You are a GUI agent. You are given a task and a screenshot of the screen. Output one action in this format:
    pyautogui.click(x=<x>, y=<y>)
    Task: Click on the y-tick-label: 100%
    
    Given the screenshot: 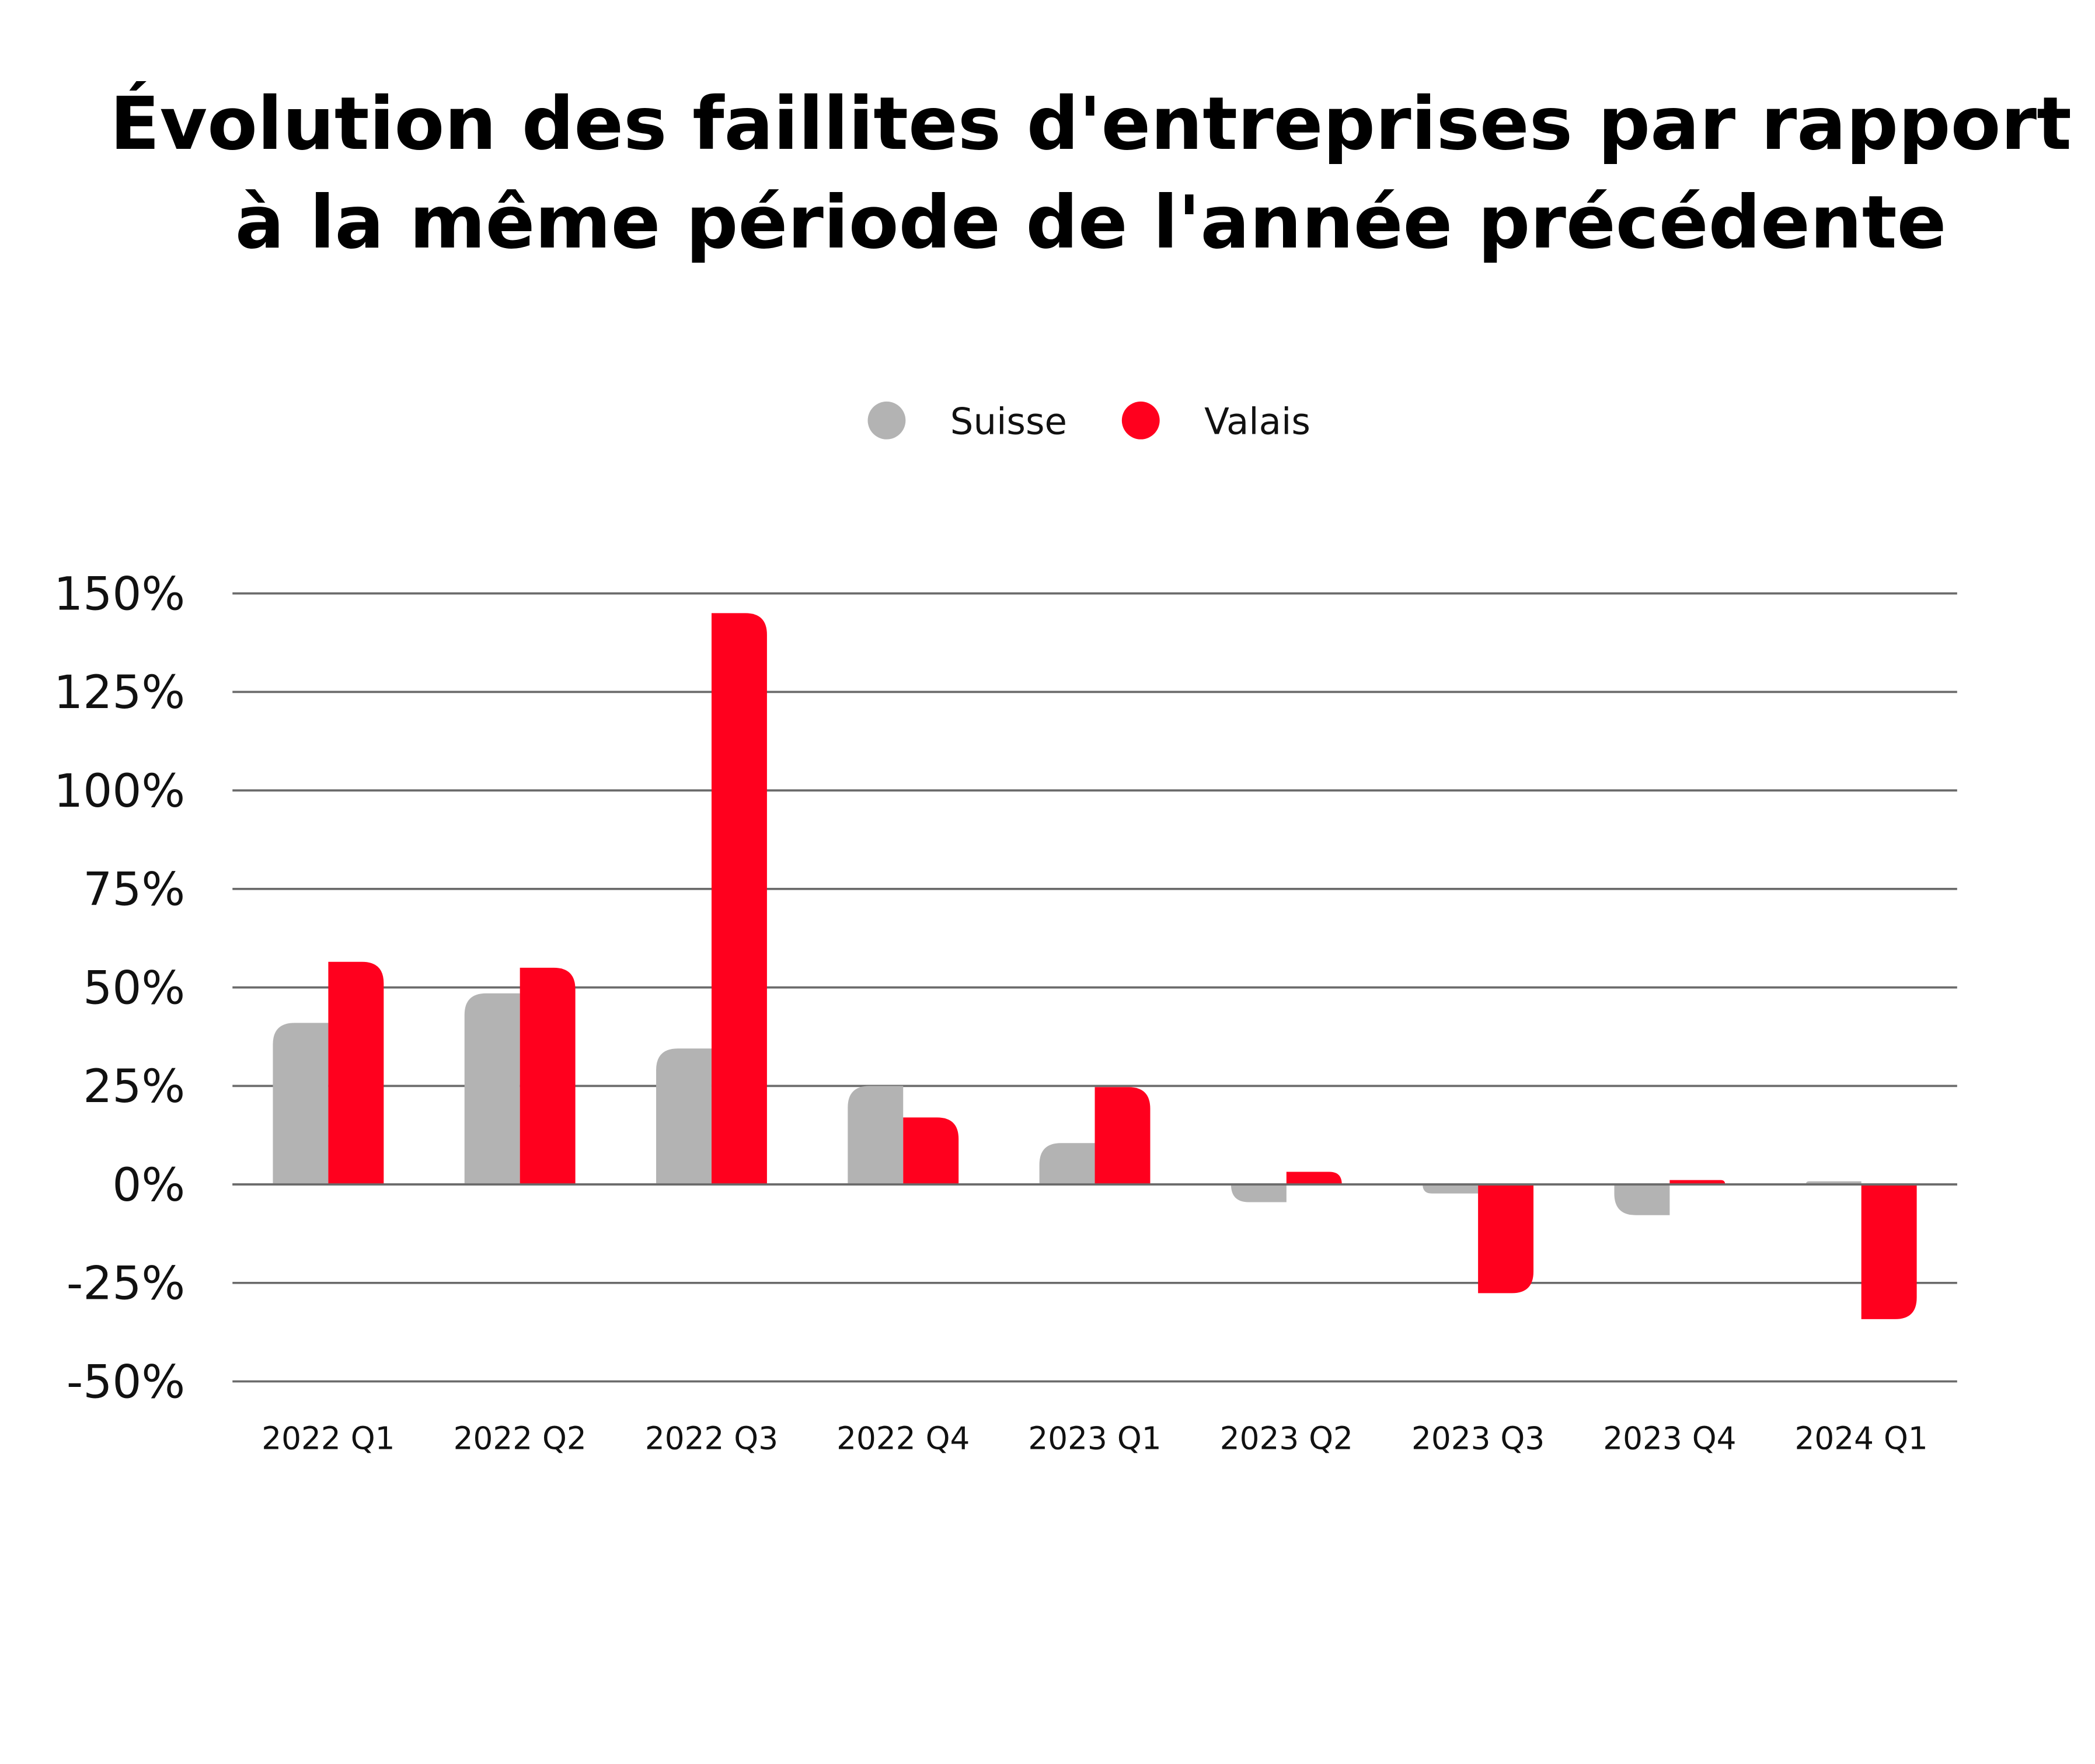 What is the action you would take?
    pyautogui.click(x=119, y=791)
    